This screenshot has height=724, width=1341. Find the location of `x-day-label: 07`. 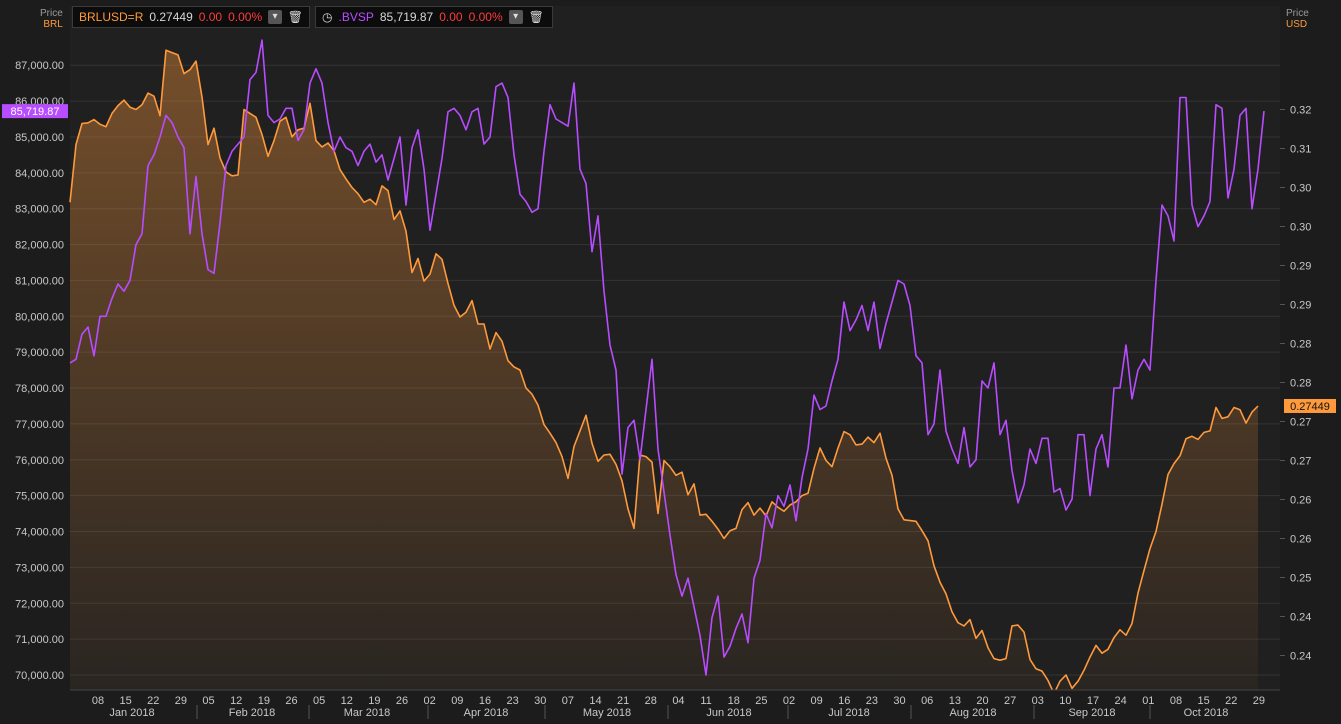

x-day-label: 07 is located at coordinates (568, 701).